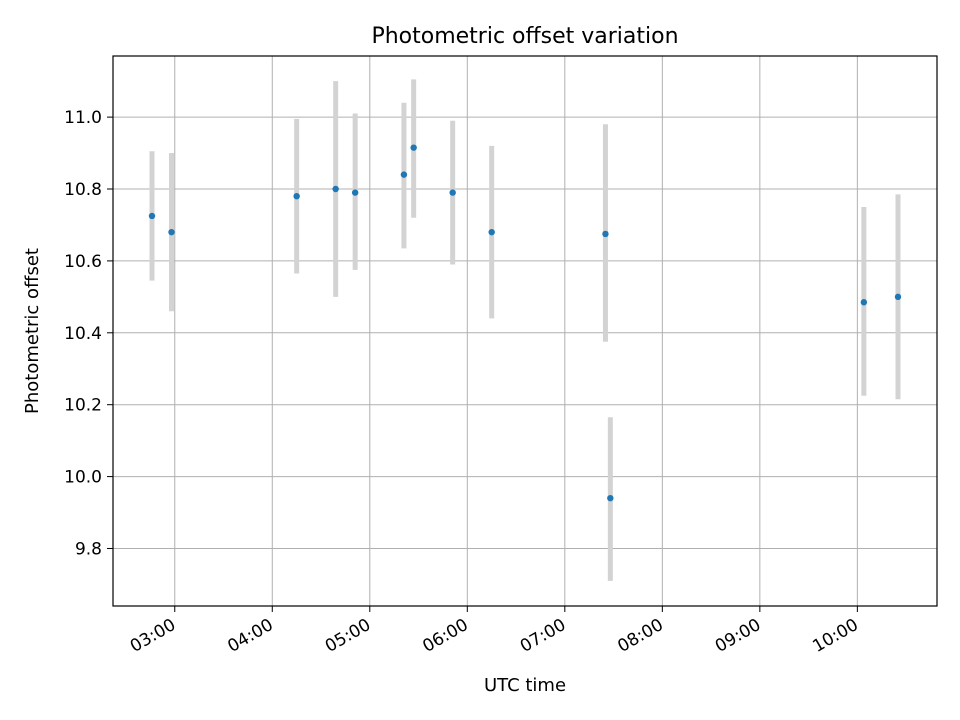  Describe the element at coordinates (88, 549) in the screenshot. I see `y-tick-label: 9.8` at that location.